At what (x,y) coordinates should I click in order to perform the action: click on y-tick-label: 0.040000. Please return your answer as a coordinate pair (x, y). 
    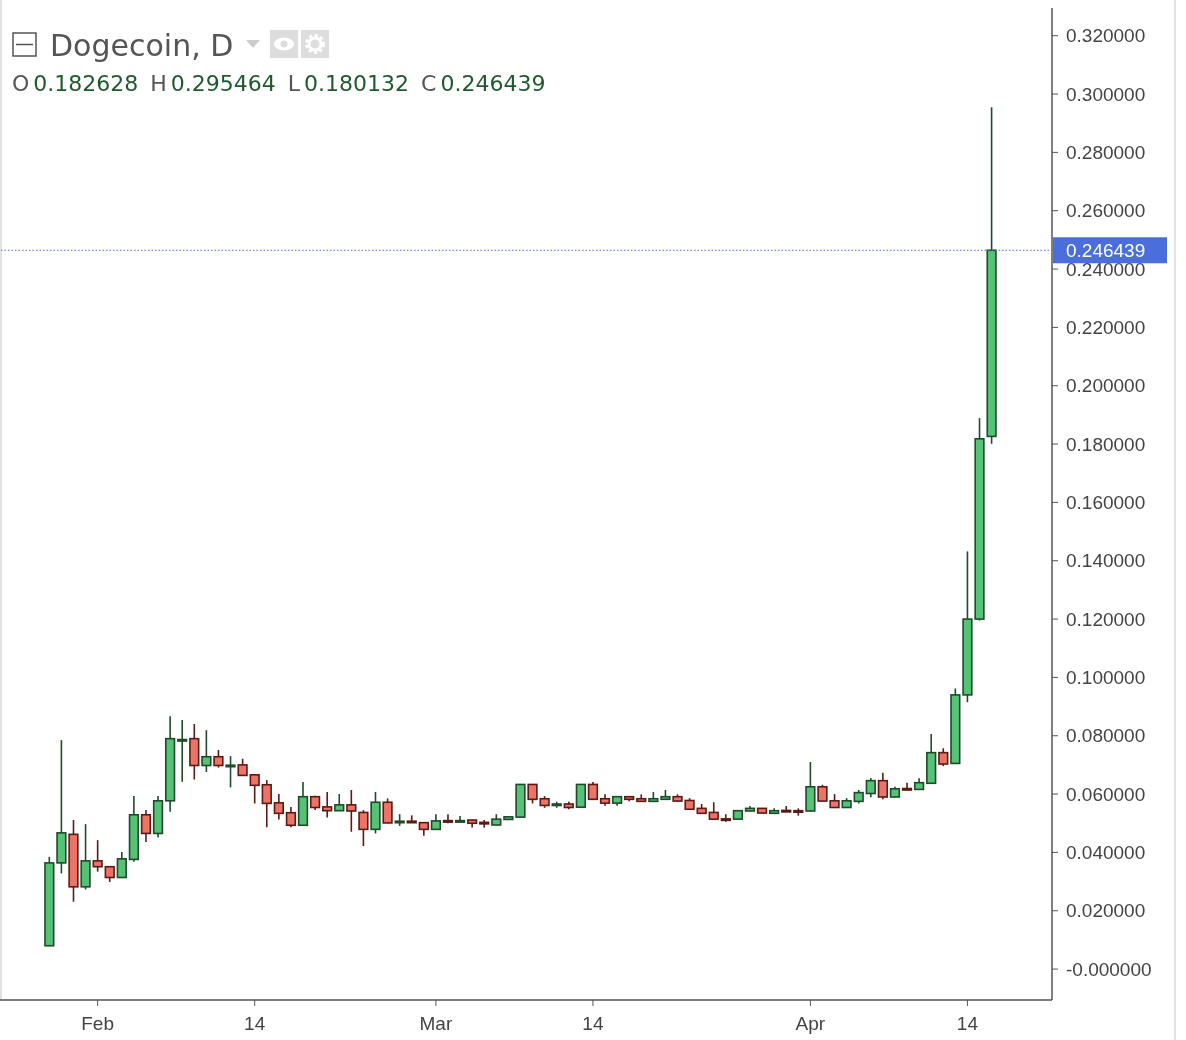
    Looking at the image, I should click on (1106, 853).